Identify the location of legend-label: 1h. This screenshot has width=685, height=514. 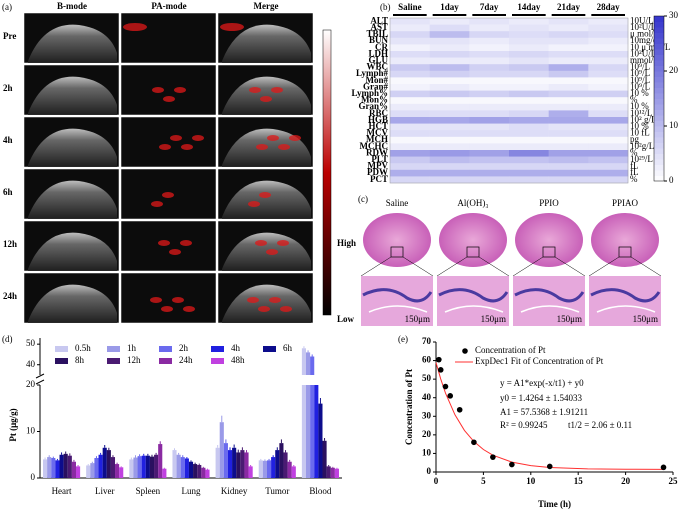
(132, 348).